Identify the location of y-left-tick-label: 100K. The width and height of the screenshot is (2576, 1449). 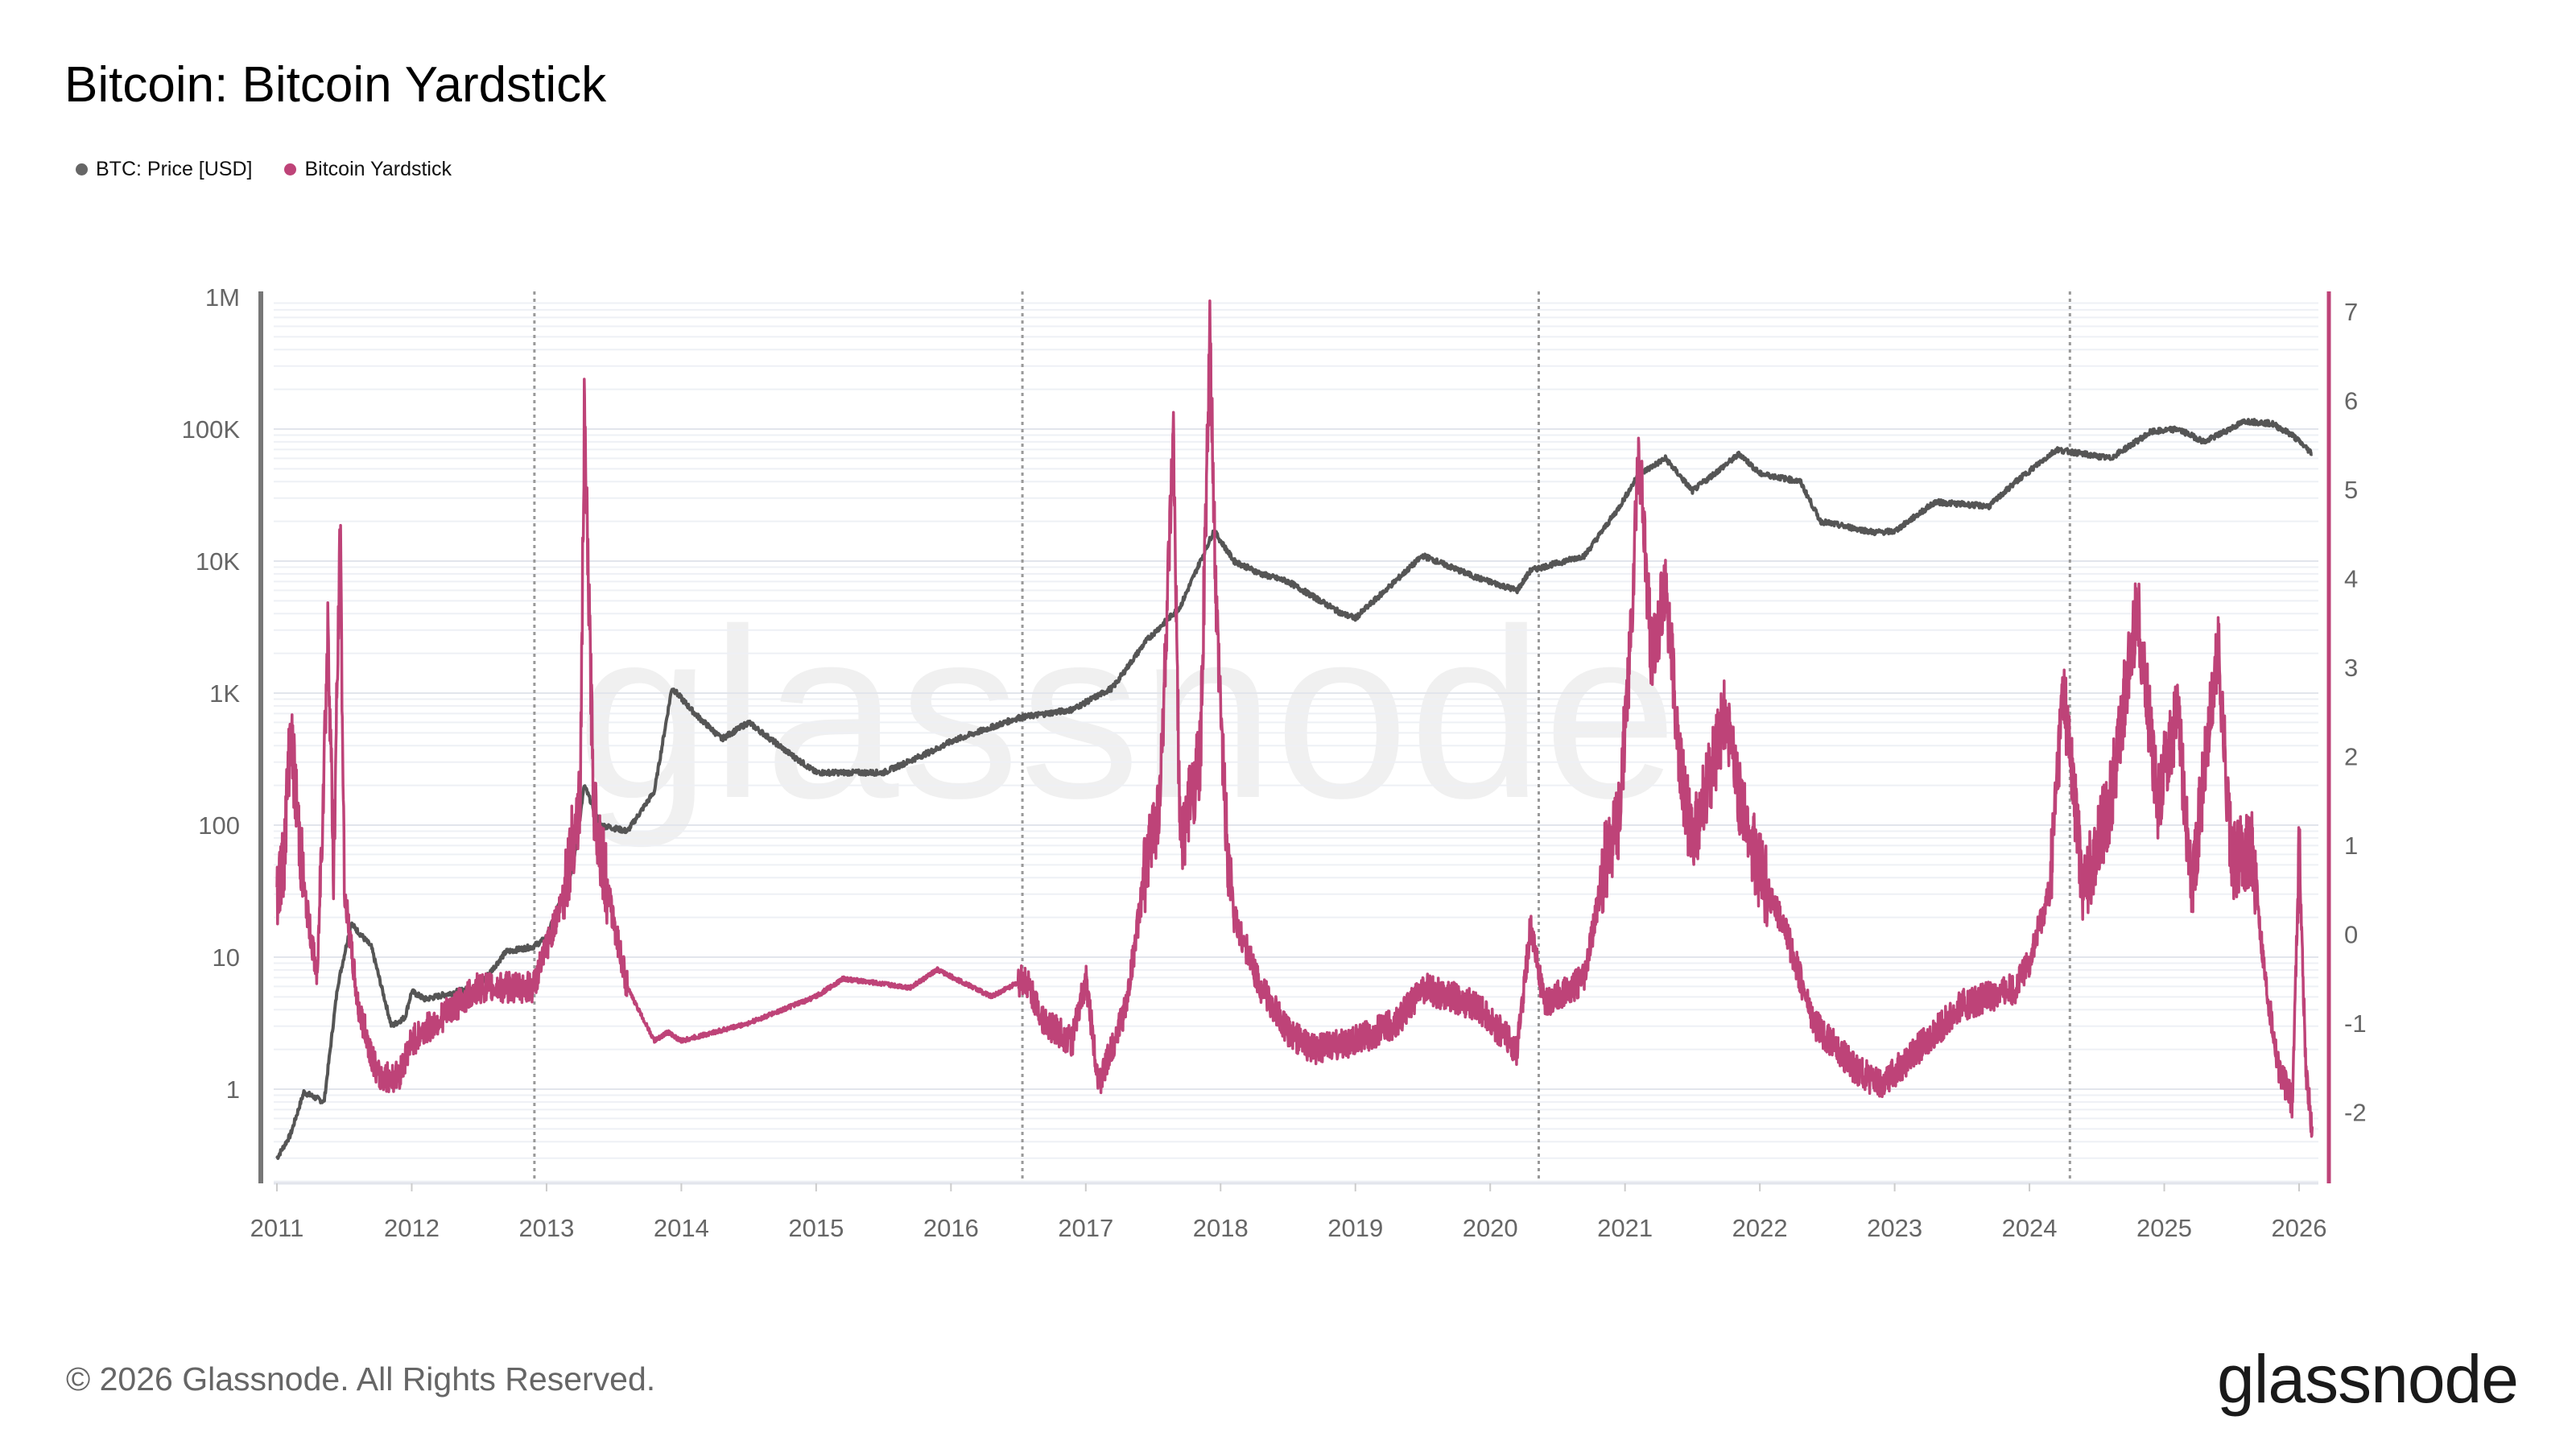
(211, 429).